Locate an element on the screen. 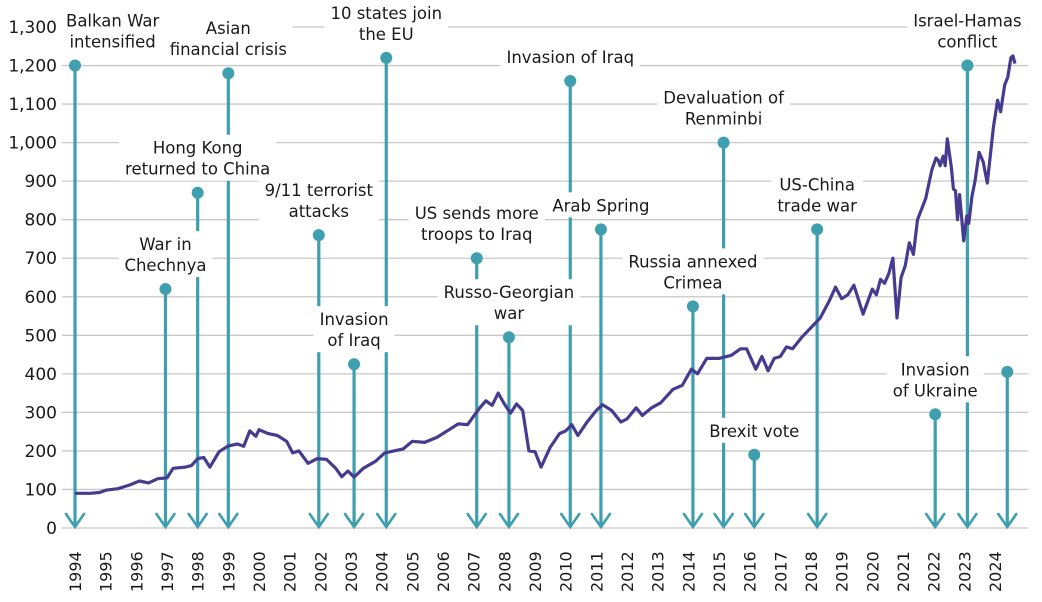 This screenshot has height=602, width=1042. event-label-group: Hong Kong returned to China is located at coordinates (198, 157).